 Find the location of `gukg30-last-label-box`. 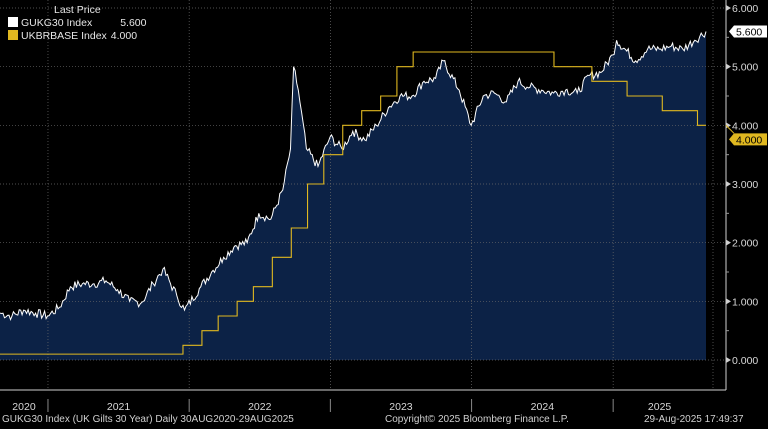

gukg30-last-label-box is located at coordinates (748, 31).